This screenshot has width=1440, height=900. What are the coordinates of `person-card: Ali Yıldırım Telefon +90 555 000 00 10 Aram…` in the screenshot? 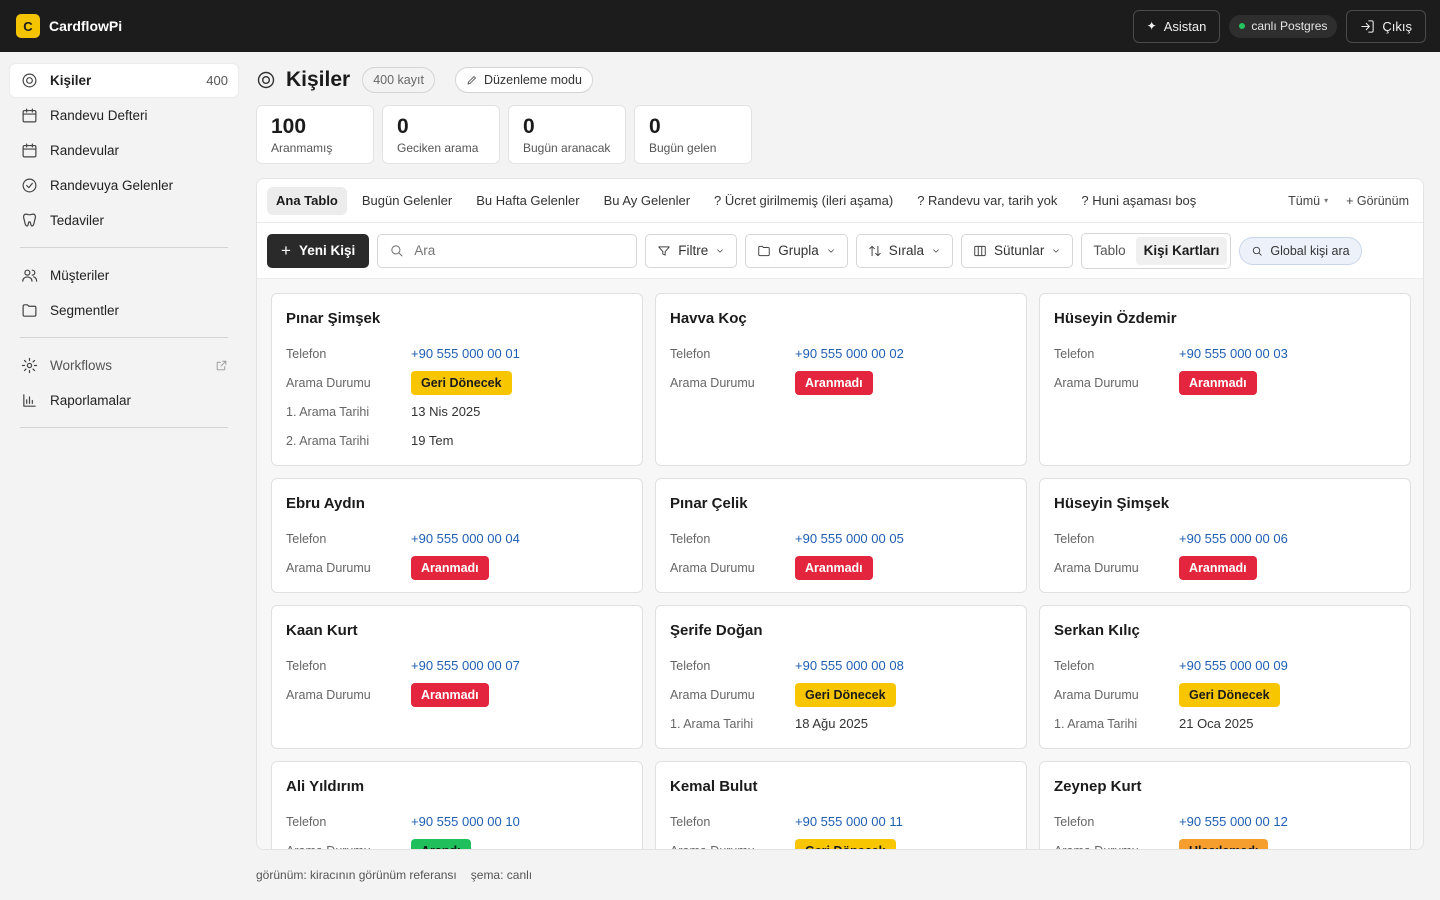 It's located at (457, 805).